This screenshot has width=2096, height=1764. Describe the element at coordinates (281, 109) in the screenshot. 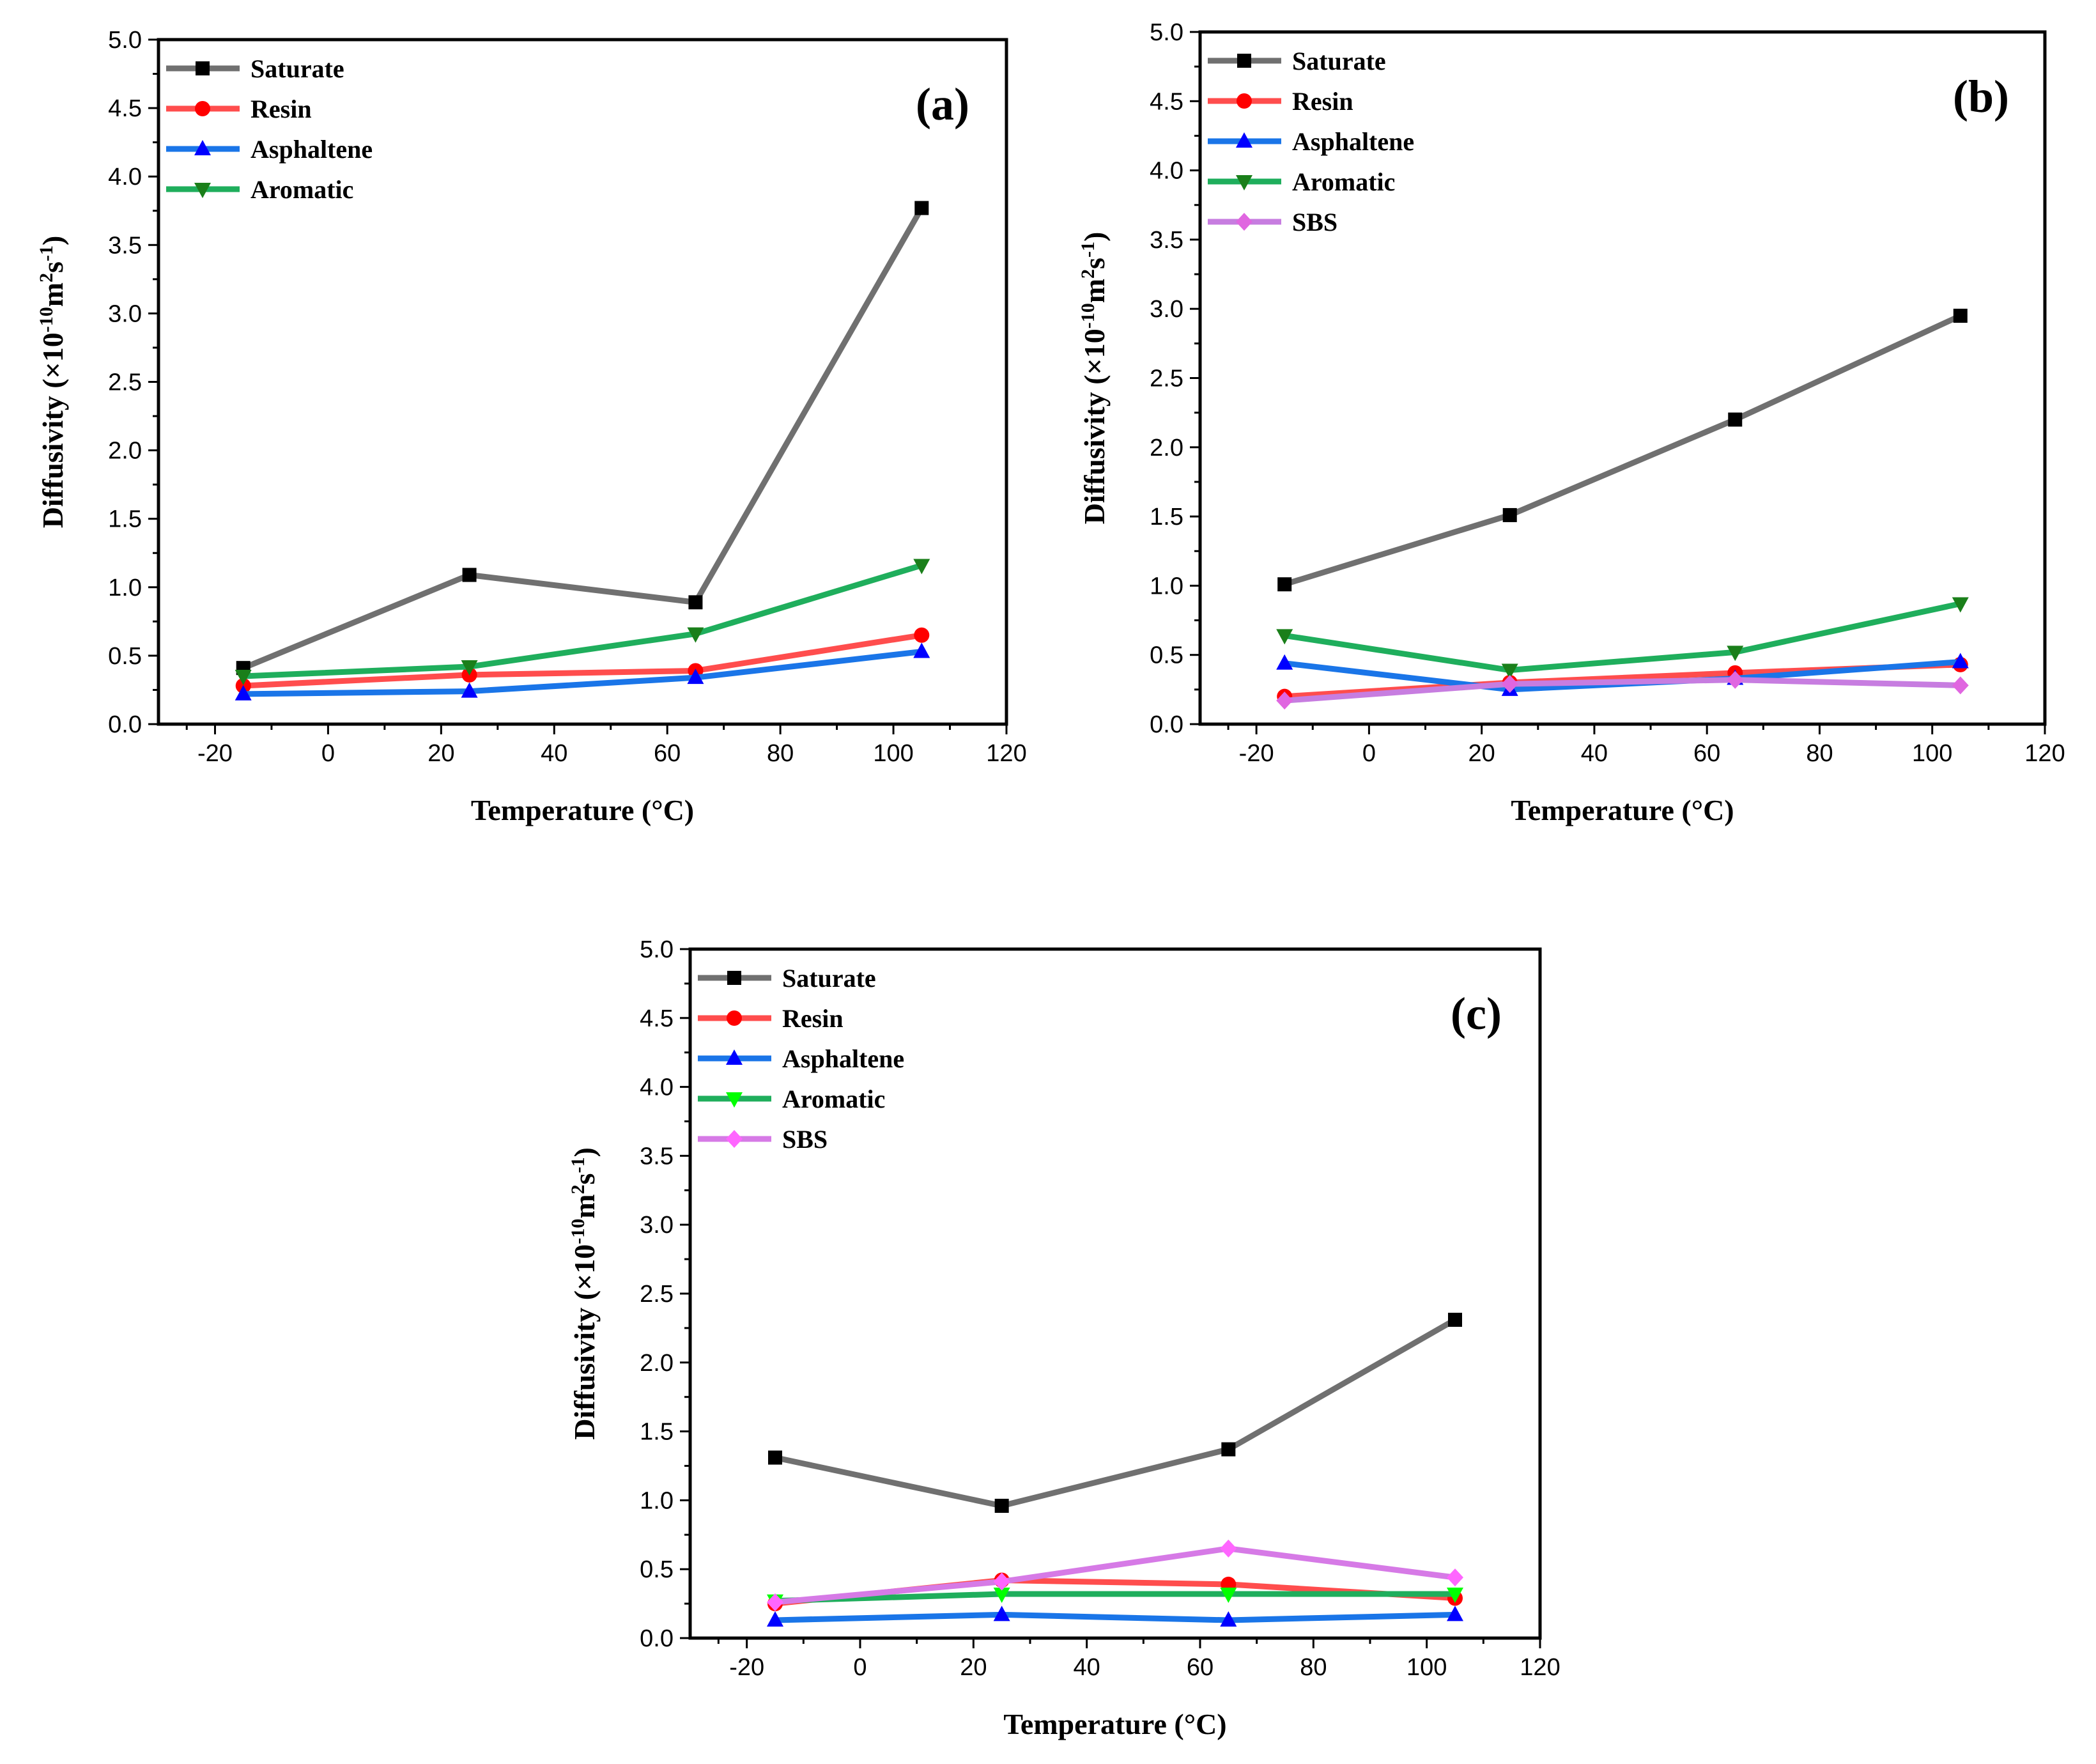

I see `legend-label: Resin` at that location.